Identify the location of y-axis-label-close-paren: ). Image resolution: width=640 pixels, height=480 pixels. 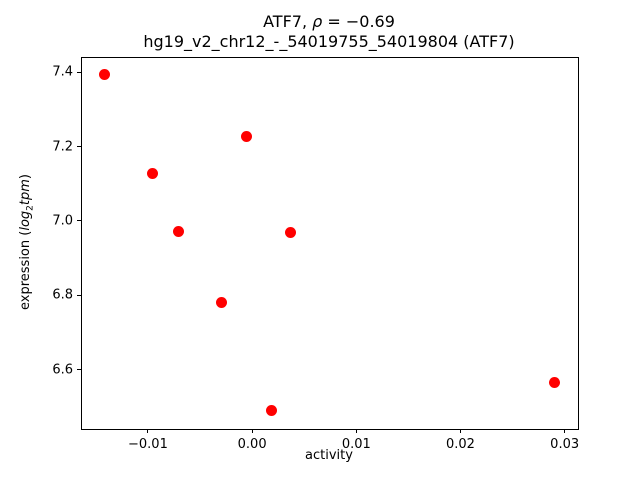
(25, 177).